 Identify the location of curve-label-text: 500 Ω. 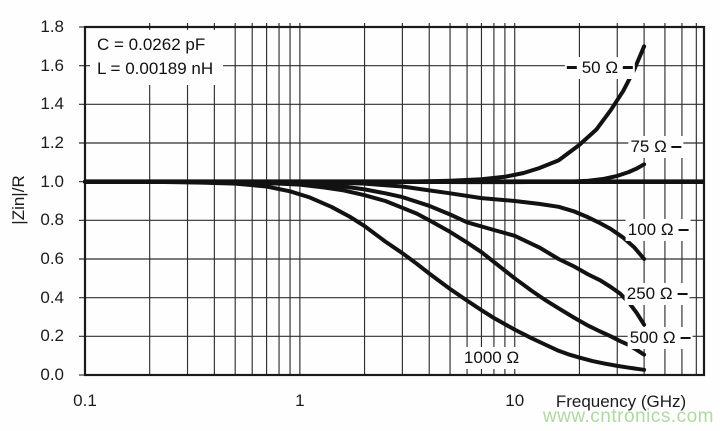
(652, 338).